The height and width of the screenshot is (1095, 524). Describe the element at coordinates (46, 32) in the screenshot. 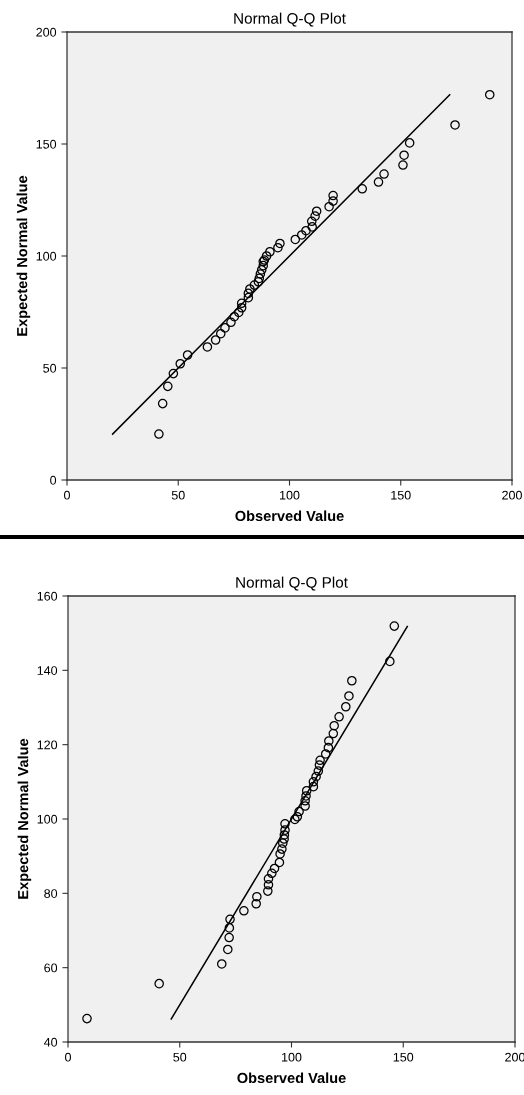

I see `y-tick-label: 200` at that location.